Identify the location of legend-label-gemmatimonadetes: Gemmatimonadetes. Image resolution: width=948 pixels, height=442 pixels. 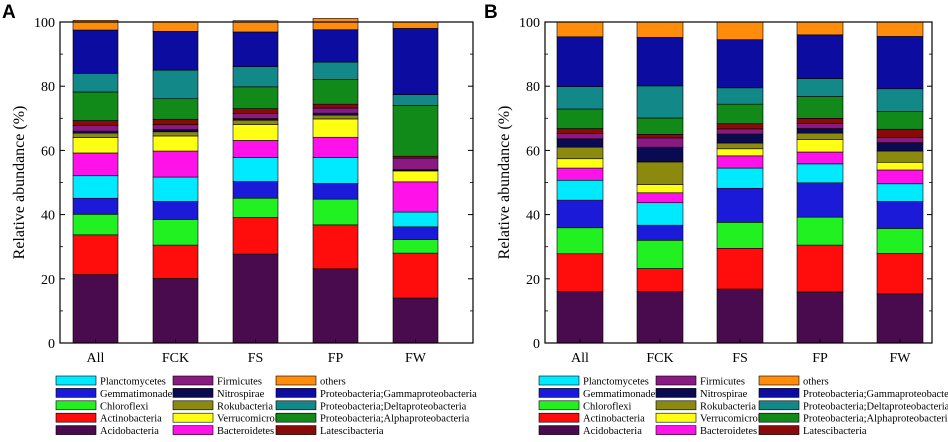
(625, 394).